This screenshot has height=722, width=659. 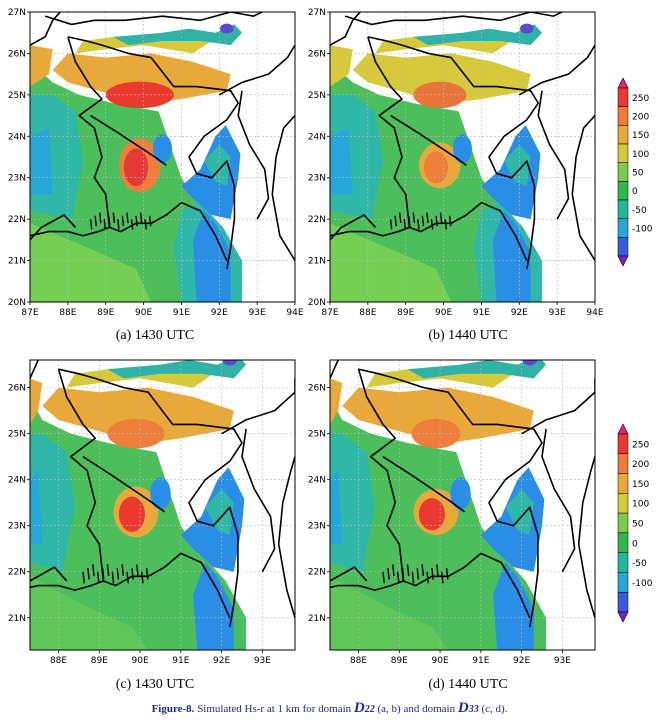 I want to click on caption-text1: Simulated Hs-r at 1 km for domain, so click(x=274, y=709).